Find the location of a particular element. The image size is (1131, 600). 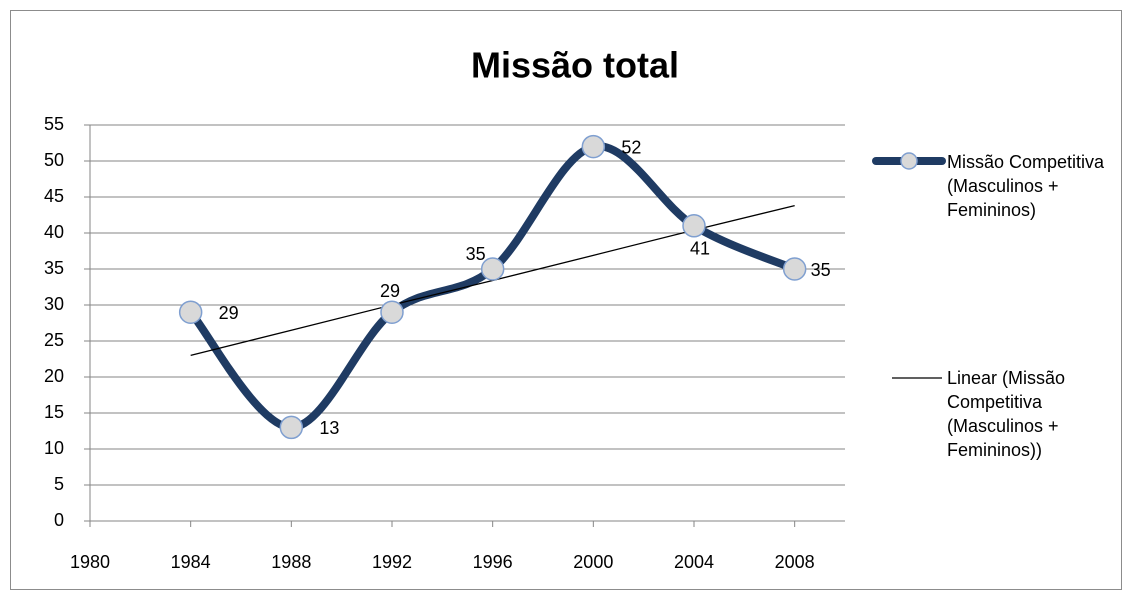

y-tick-label: 45 is located at coordinates (54, 196).